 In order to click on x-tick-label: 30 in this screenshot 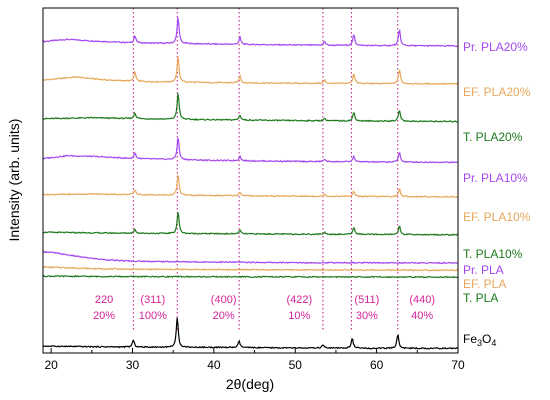, I will do `click(133, 365)`.